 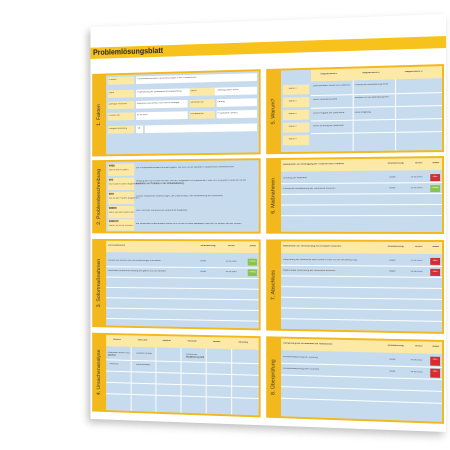 I want to click on description-question: Warum Warum ist es ein Problem?, so click(x=121, y=224).